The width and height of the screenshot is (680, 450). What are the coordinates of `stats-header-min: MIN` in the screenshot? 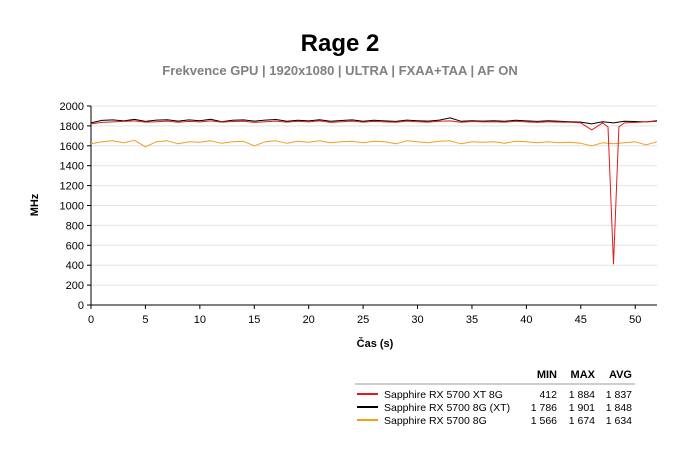 It's located at (547, 375).